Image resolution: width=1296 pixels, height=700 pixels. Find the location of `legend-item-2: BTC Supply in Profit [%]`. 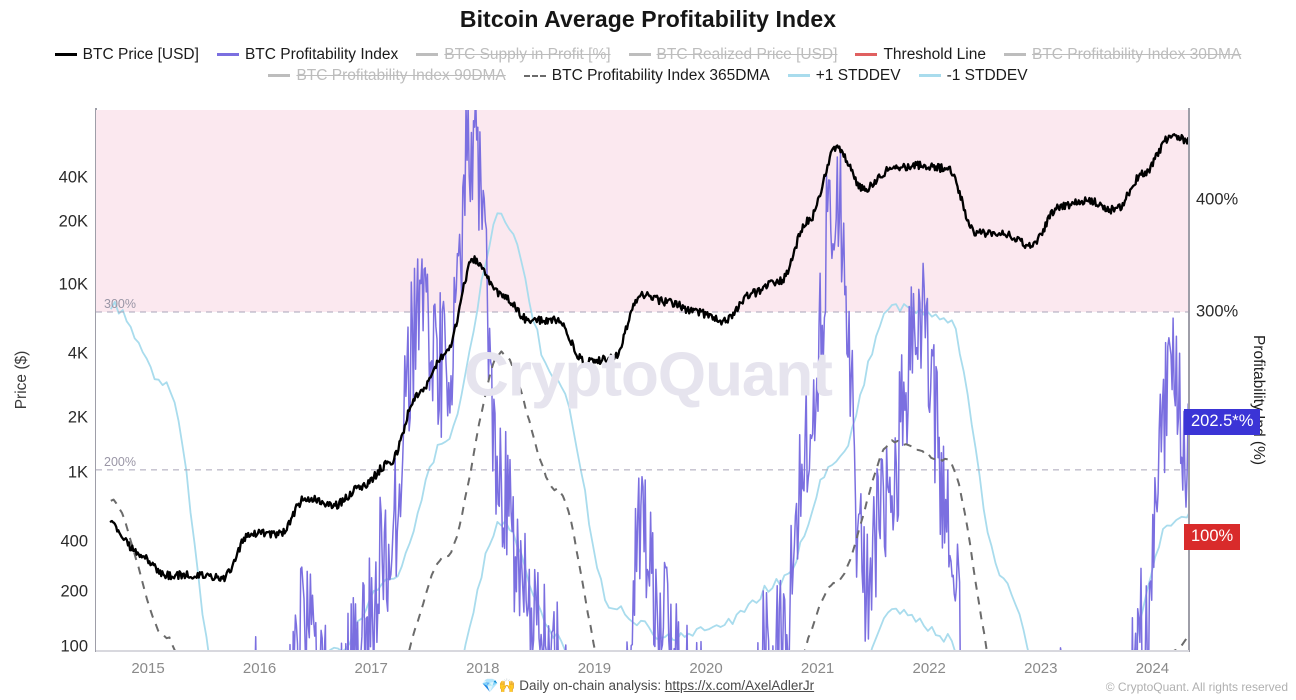

legend-item-2: BTC Supply in Profit [%] is located at coordinates (513, 54).